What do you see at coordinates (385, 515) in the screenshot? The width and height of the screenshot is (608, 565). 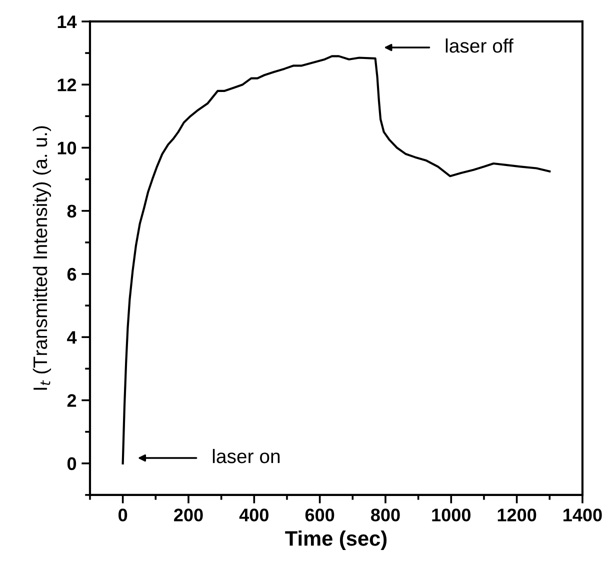 I see `x-tick-label: 800` at bounding box center [385, 515].